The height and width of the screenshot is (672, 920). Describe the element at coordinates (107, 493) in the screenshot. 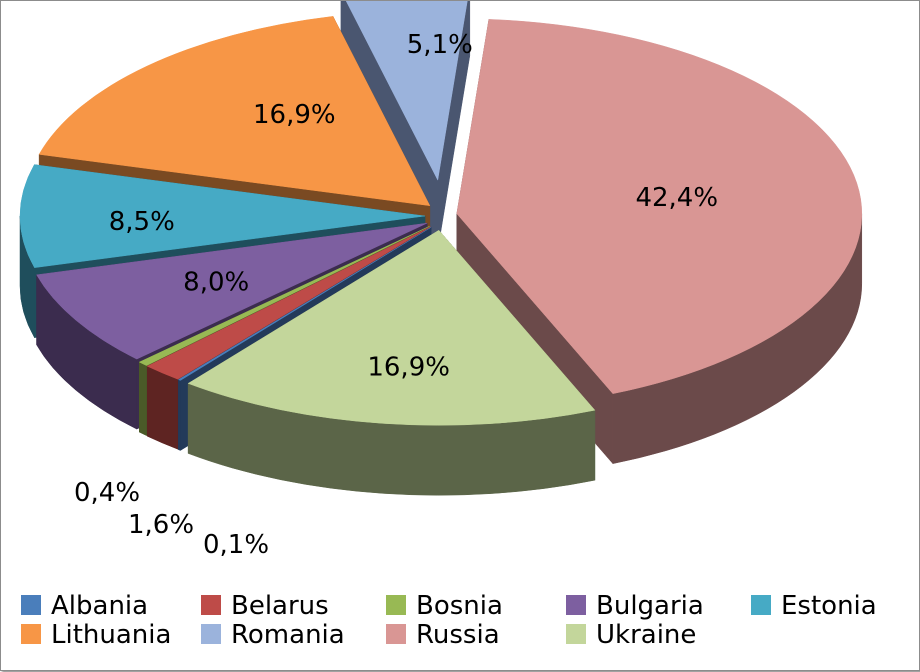

I see `data-label-bosnia: 0,4%` at that location.